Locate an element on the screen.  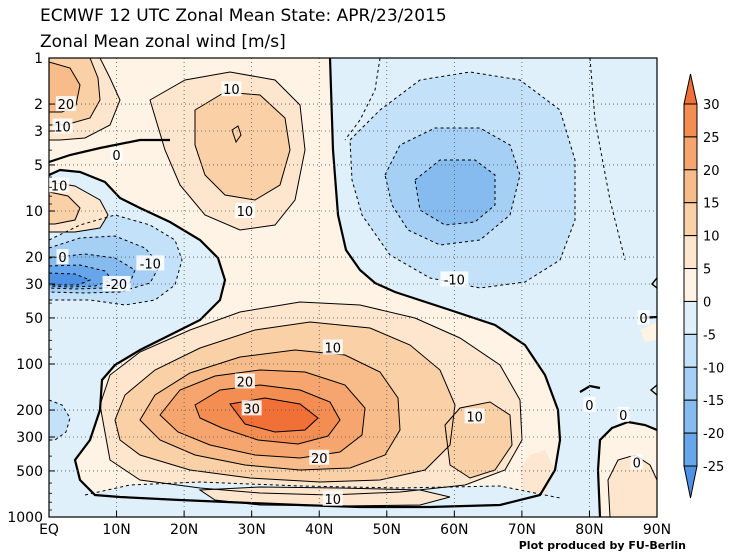
y-tick-label: 10 is located at coordinates (34, 212).